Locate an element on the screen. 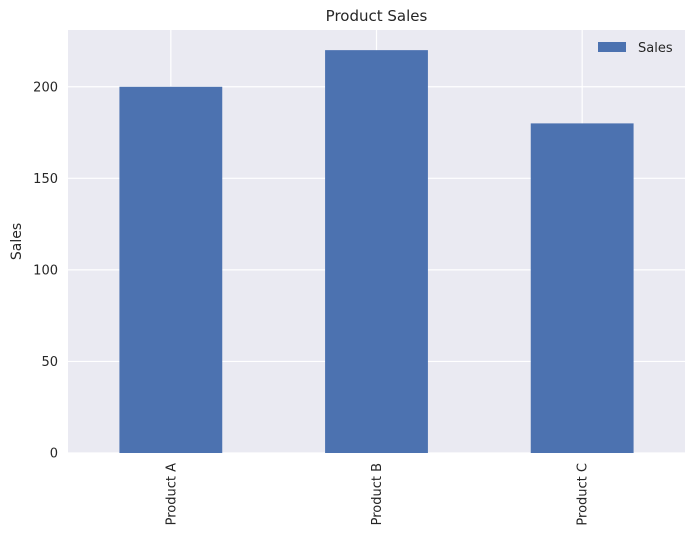 This screenshot has width=696, height=540. x-tick-label: Product B is located at coordinates (377, 494).